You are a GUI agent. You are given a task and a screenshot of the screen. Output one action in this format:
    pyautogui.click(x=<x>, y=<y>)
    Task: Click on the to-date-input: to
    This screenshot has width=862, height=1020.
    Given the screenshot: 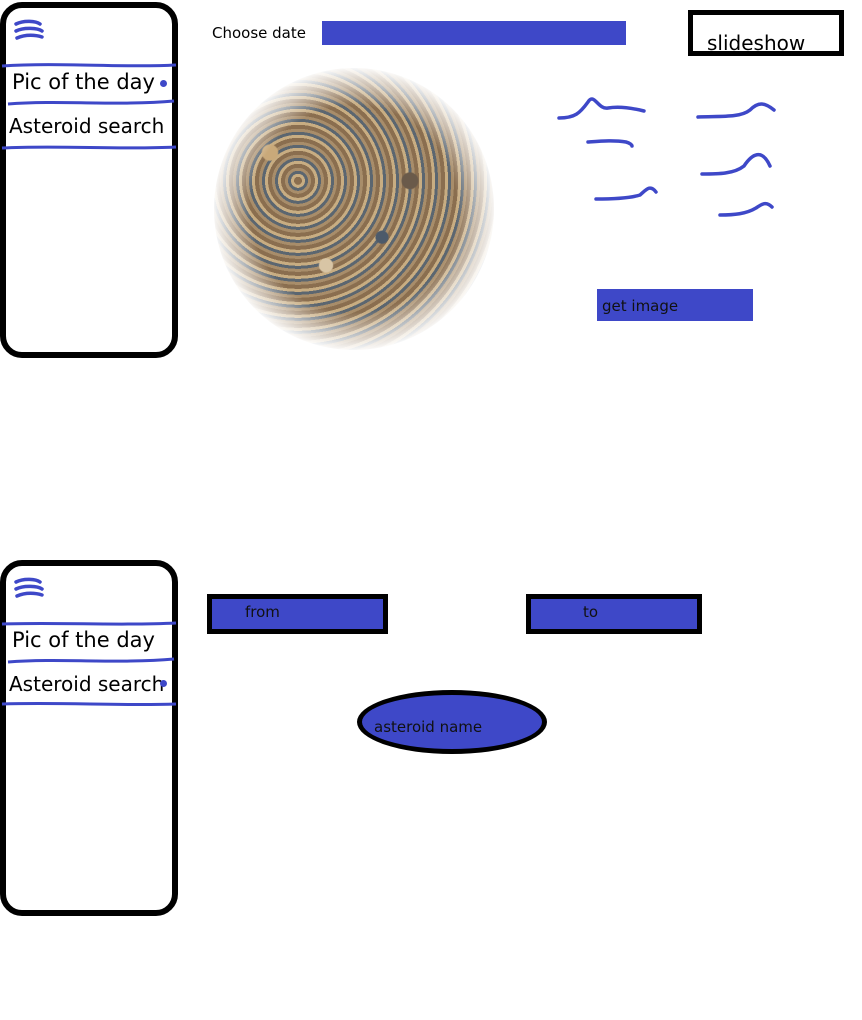 What is the action you would take?
    pyautogui.click(x=614, y=614)
    